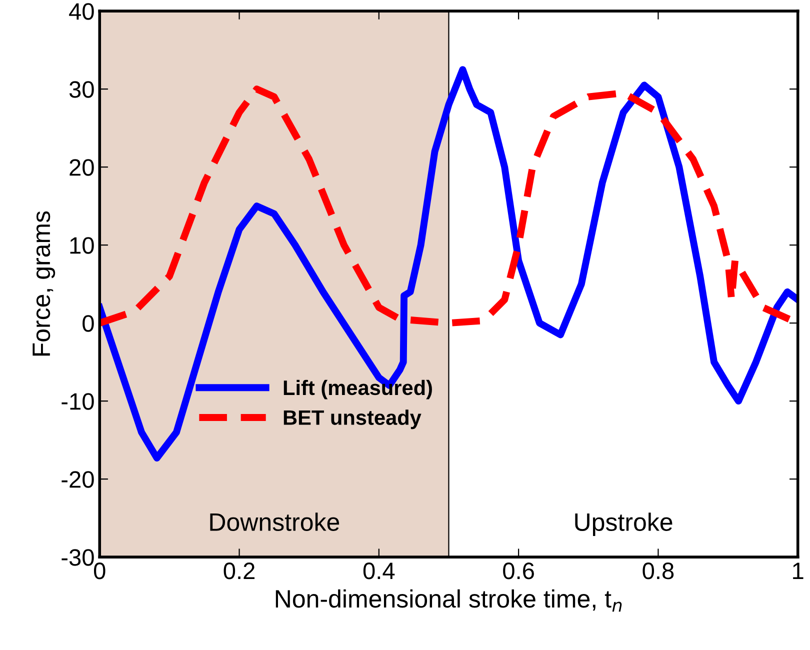 Image resolution: width=810 pixels, height=650 pixels. Describe the element at coordinates (353, 420) in the screenshot. I see `legend-label: BET unsteady` at that location.